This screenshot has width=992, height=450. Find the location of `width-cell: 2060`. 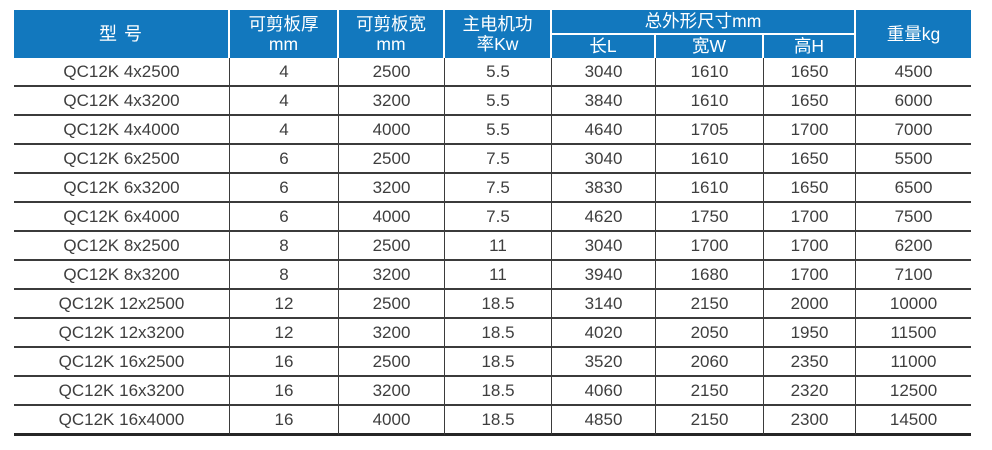

width-cell: 2060 is located at coordinates (710, 362).